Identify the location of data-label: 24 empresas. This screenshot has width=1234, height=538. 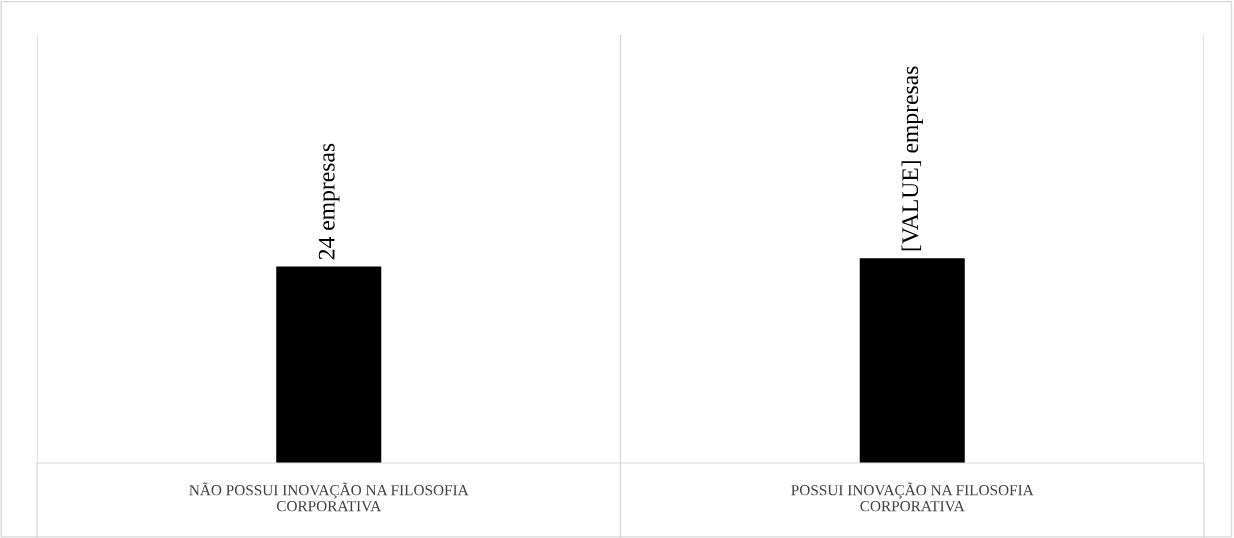
(329, 201).